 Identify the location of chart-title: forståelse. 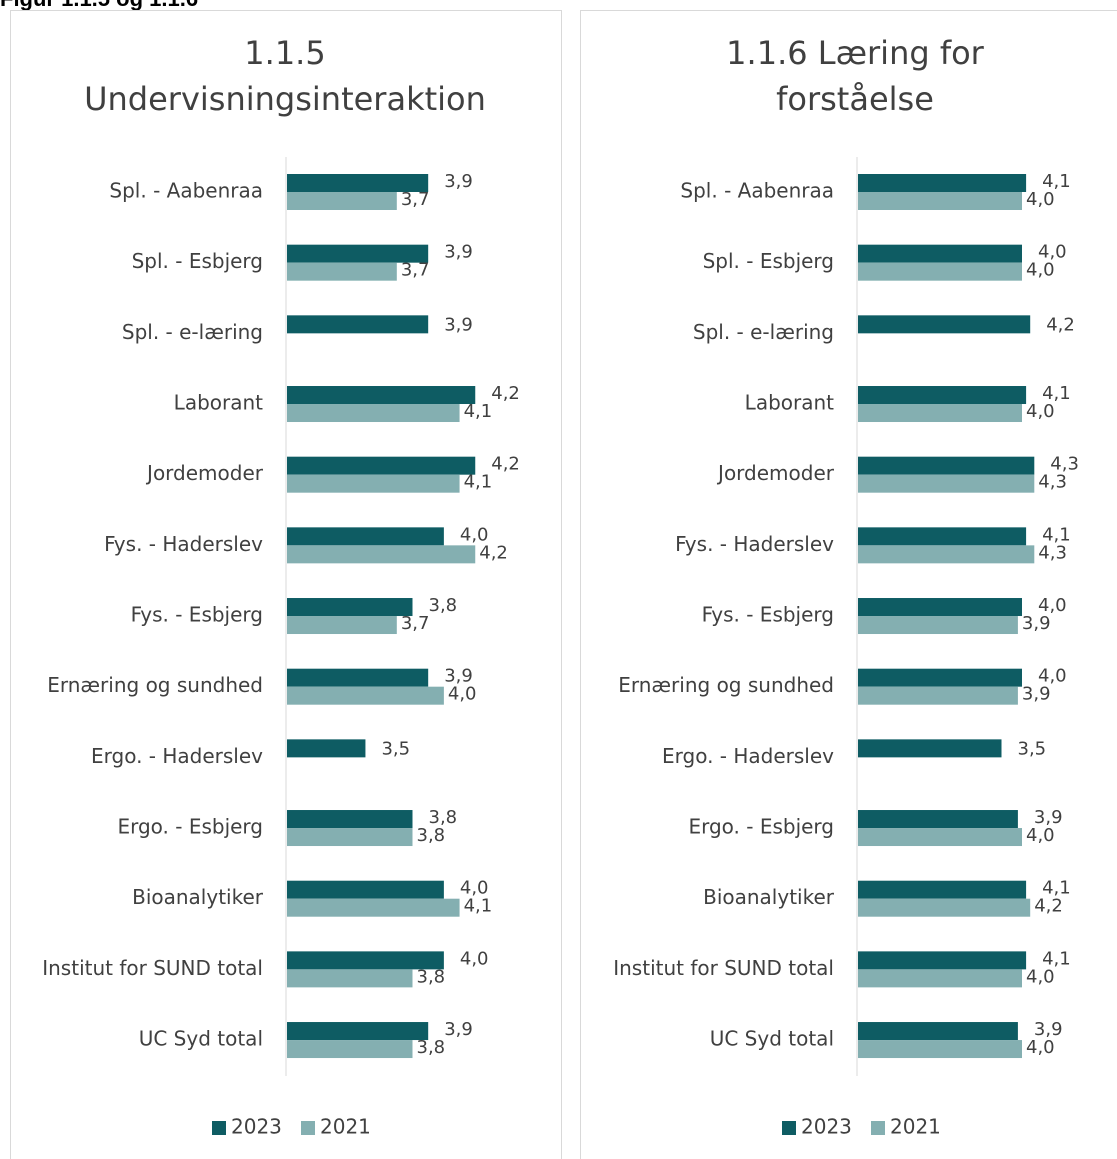
(855, 99).